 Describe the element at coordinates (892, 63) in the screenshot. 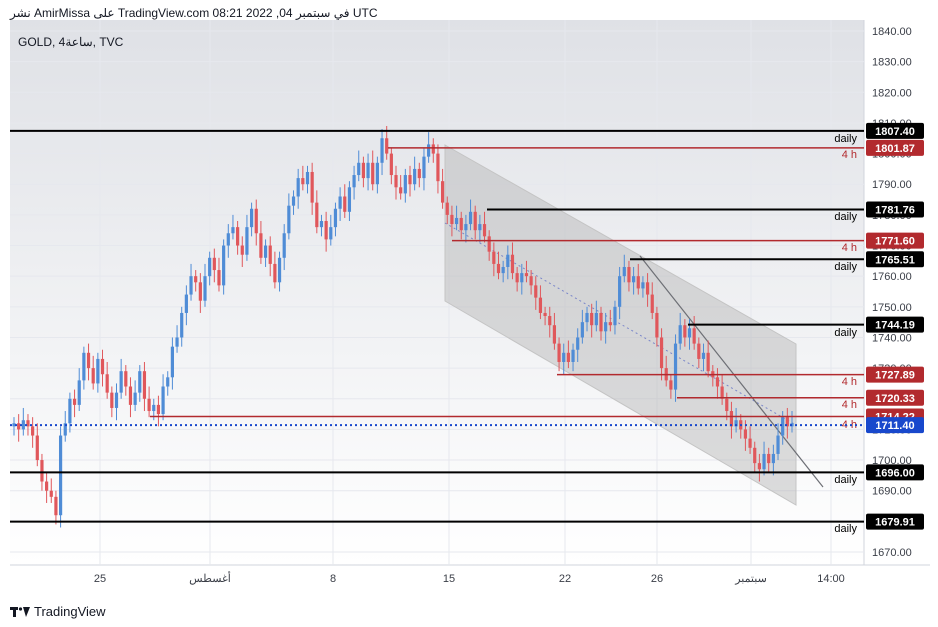

I see `price-tick-label: 1830.00` at that location.